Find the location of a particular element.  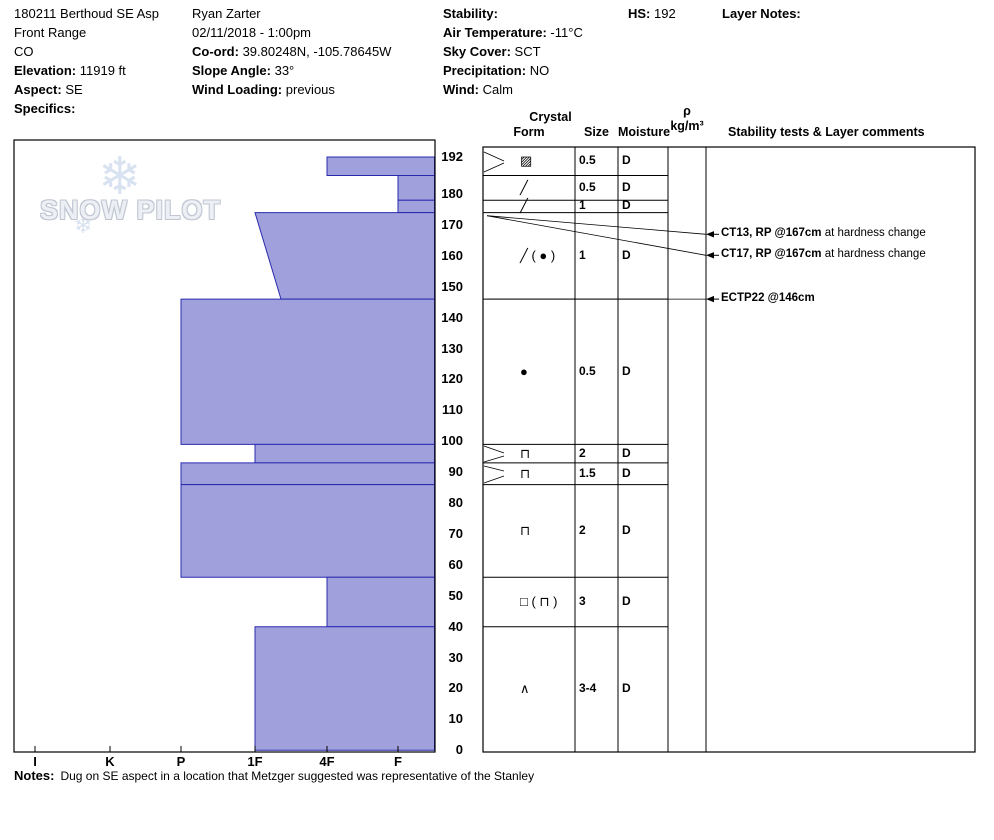

depth-tick-label: 120 is located at coordinates (452, 379).